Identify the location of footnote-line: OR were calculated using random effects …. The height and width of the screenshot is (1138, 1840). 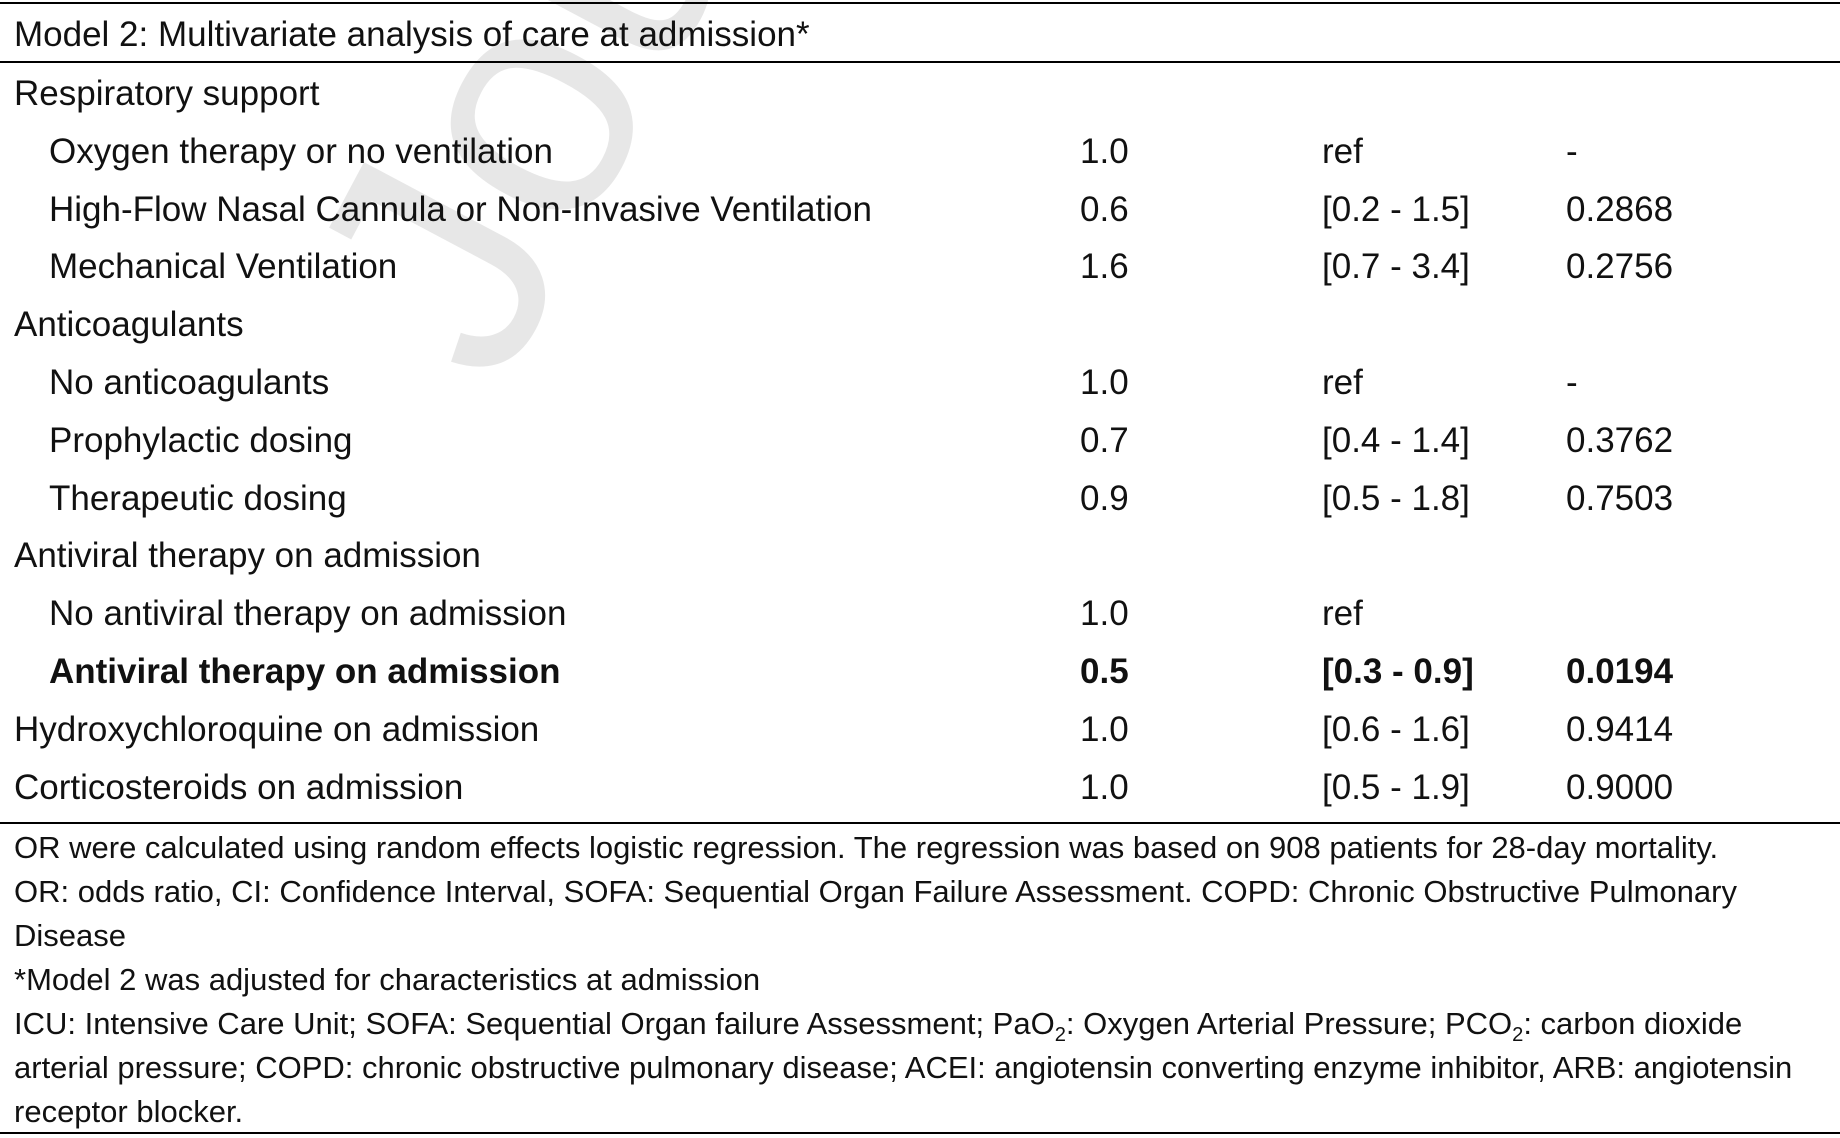
(866, 847).